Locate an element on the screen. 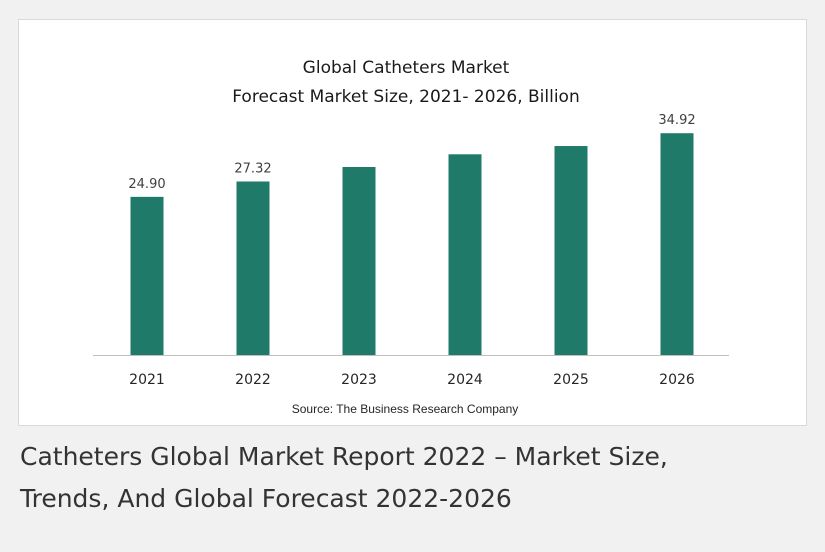 This screenshot has height=552, width=825. bar-2022 is located at coordinates (253, 268).